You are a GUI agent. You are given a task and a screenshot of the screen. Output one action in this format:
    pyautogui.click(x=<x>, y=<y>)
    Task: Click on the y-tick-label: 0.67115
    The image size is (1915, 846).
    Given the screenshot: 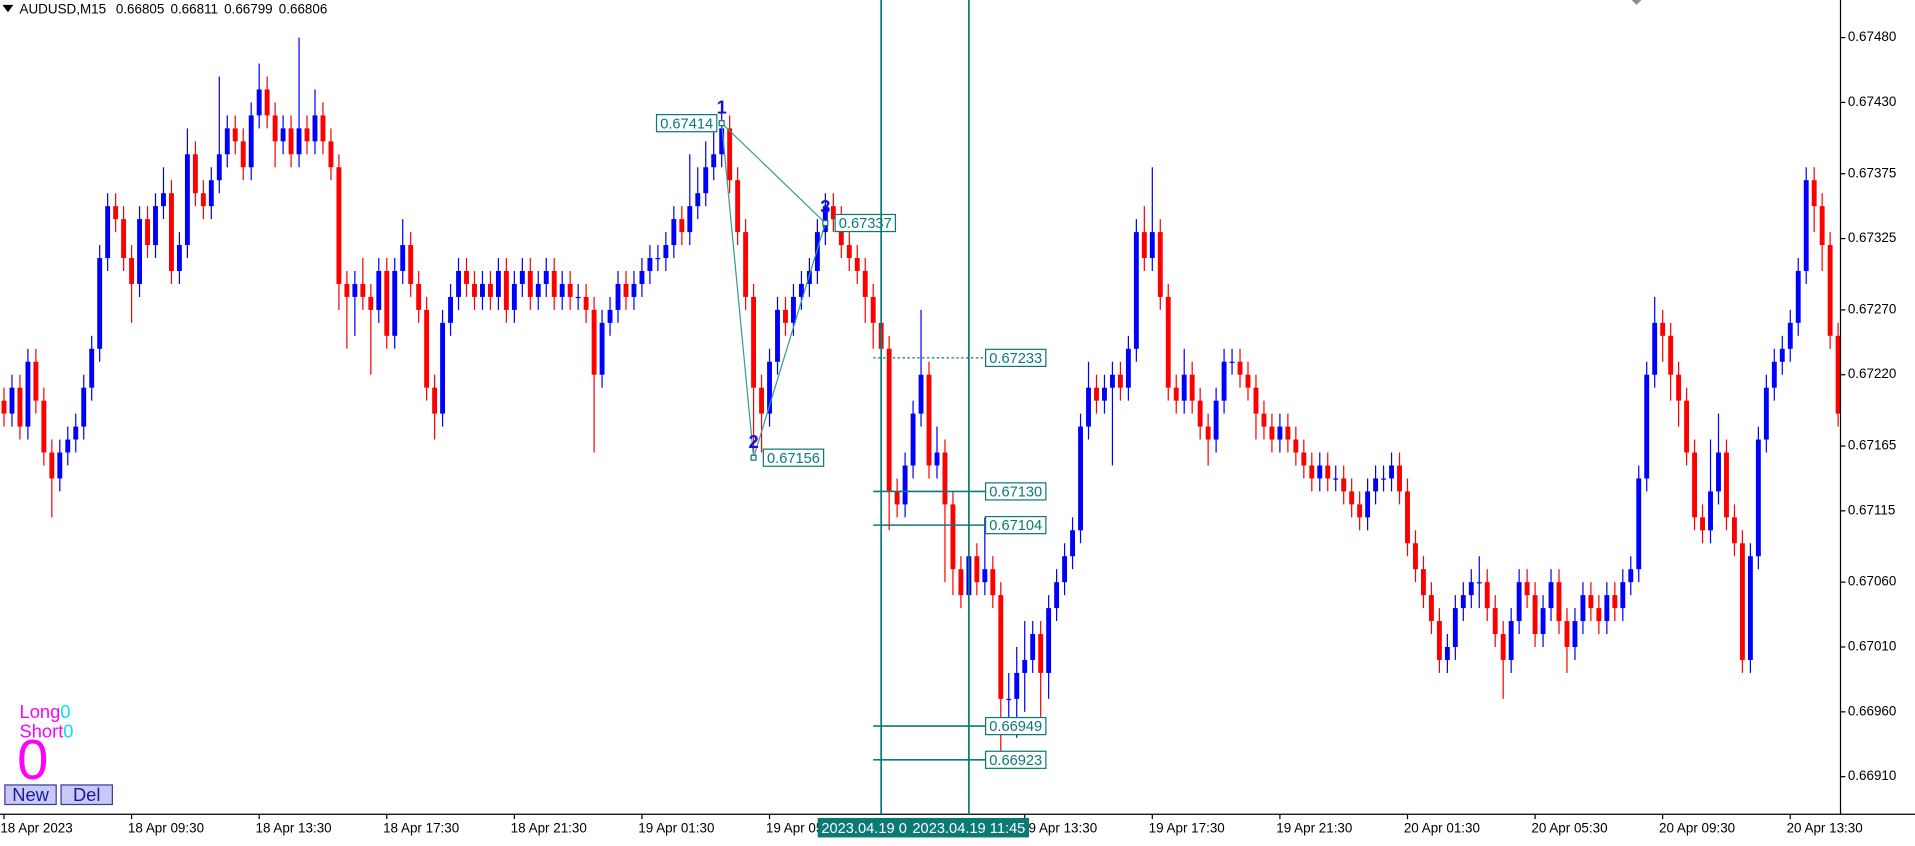 What is the action you would take?
    pyautogui.click(x=1872, y=509)
    